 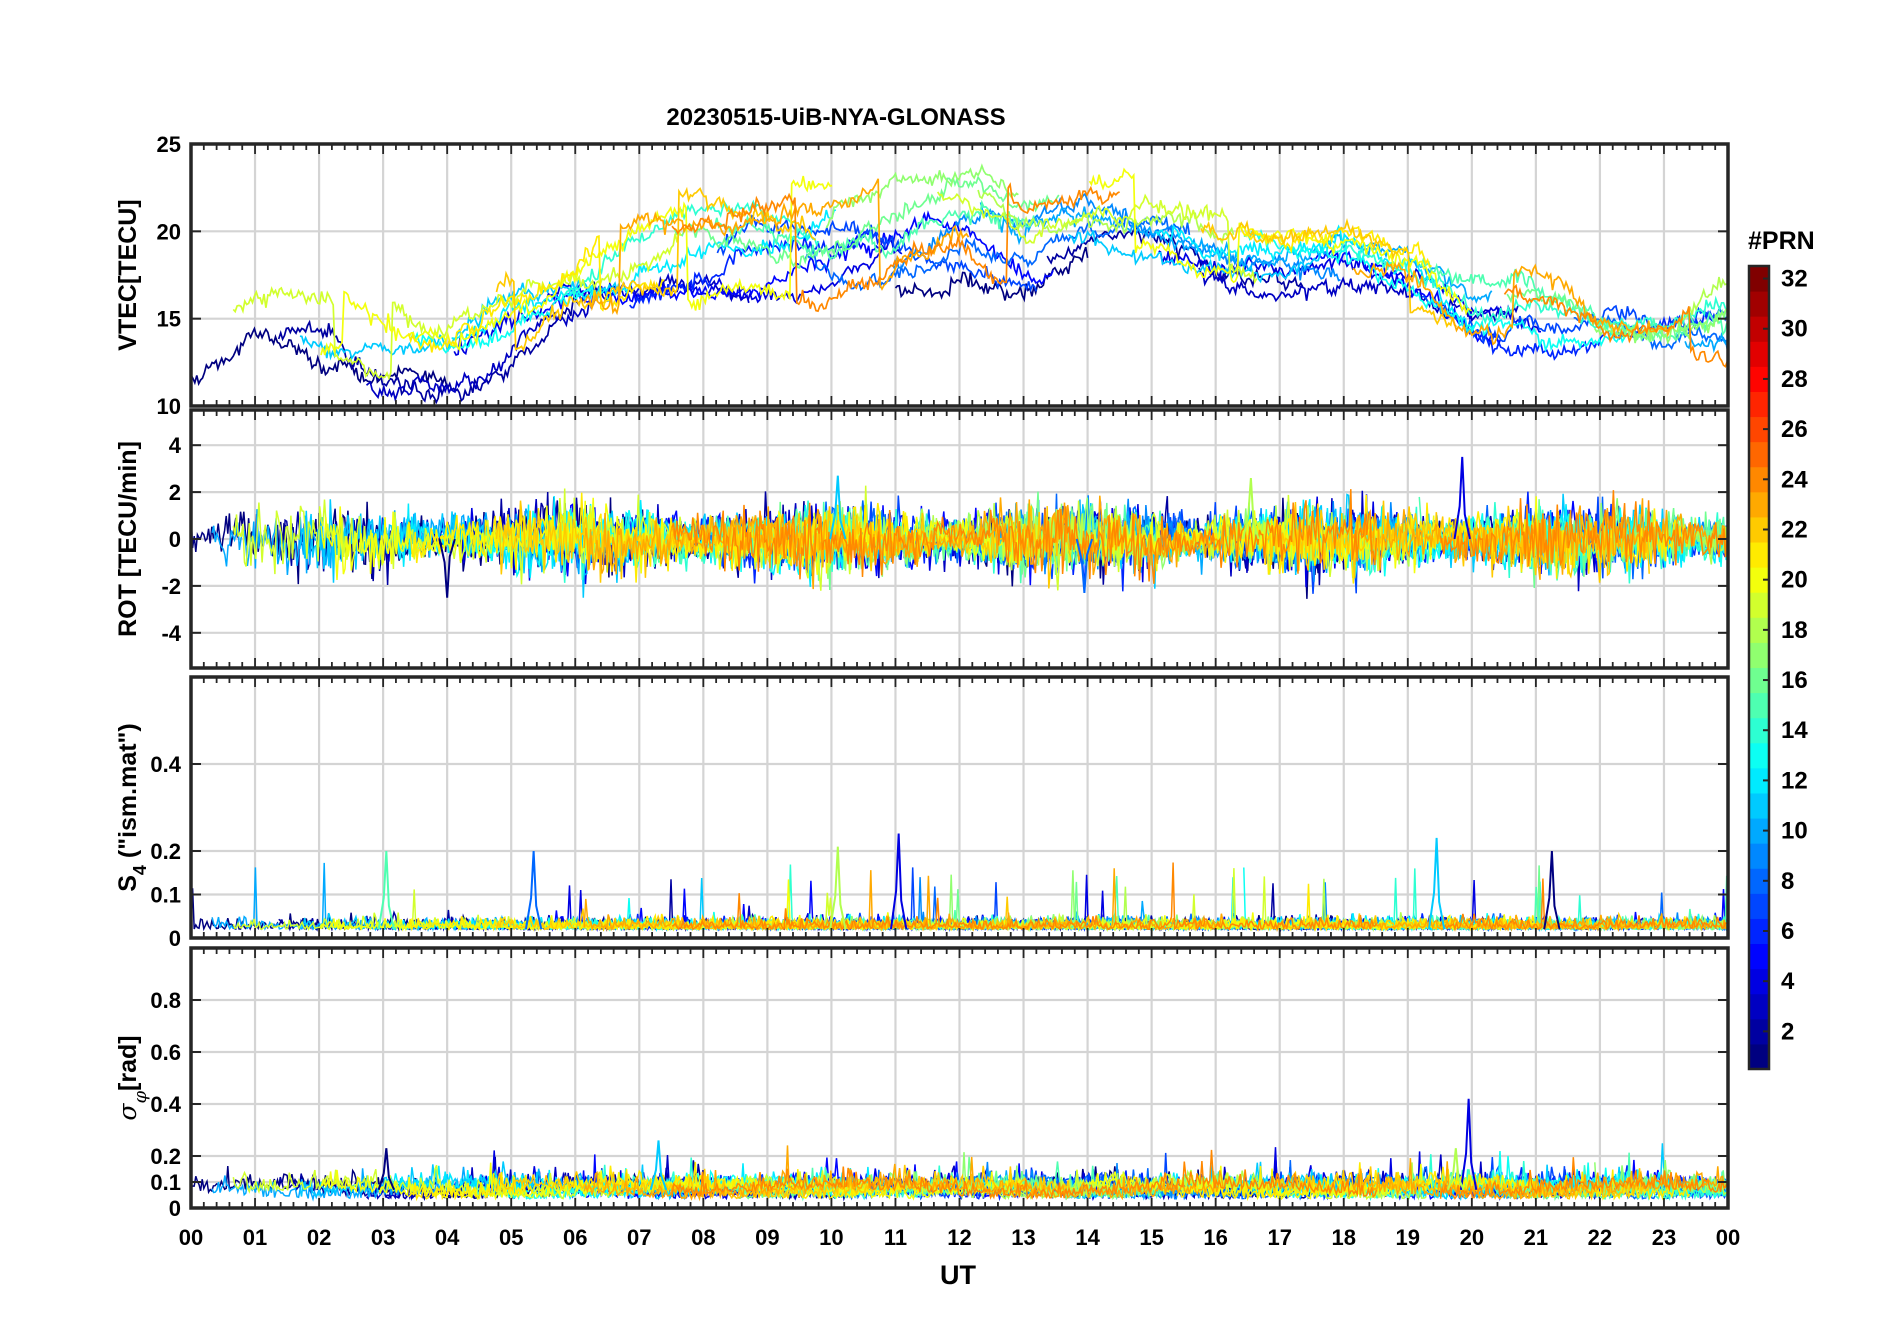 What do you see at coordinates (169, 319) in the screenshot?
I see `vtec-y-tick-label: 15` at bounding box center [169, 319].